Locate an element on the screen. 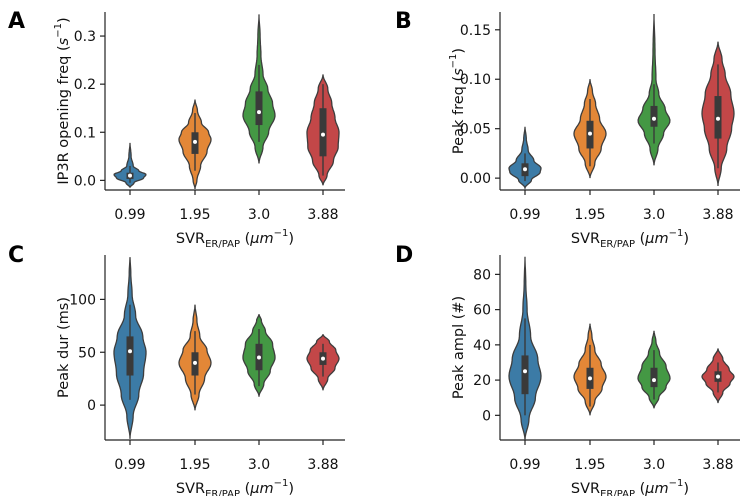  y-tick-label: 0.1 is located at coordinates (85, 133).